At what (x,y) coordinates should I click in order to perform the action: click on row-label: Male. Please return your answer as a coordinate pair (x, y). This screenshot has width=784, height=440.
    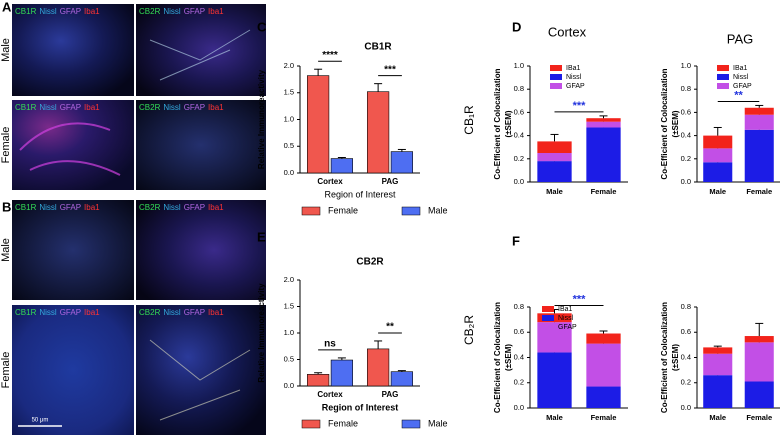
    Looking at the image, I should click on (6, 250).